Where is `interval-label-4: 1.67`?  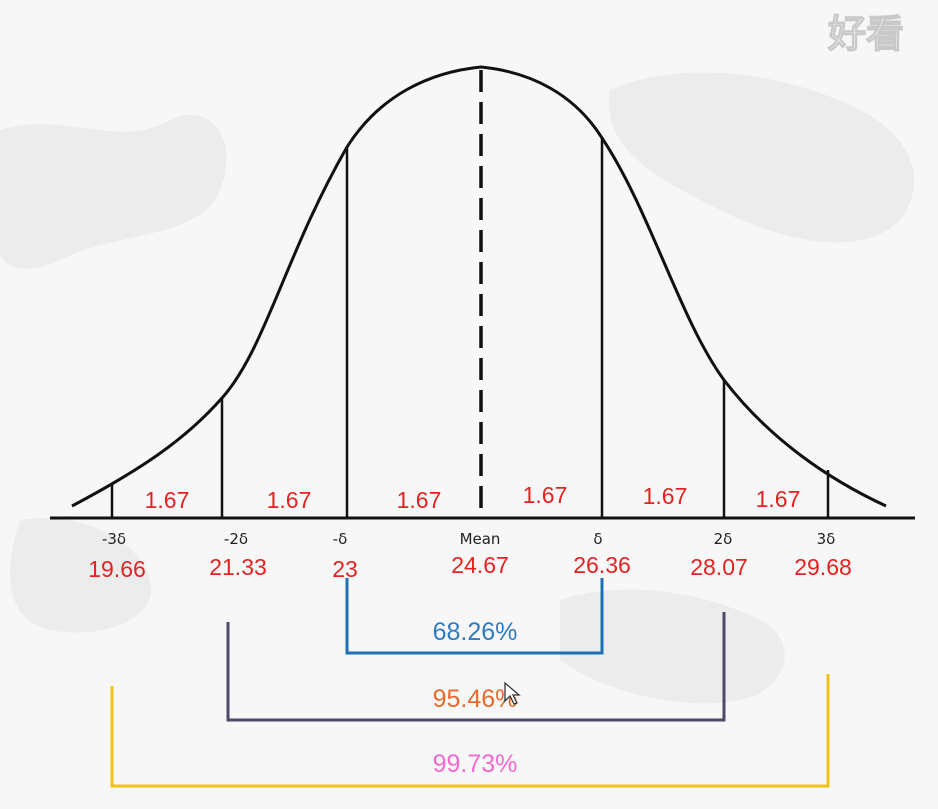 interval-label-4: 1.67 is located at coordinates (545, 495).